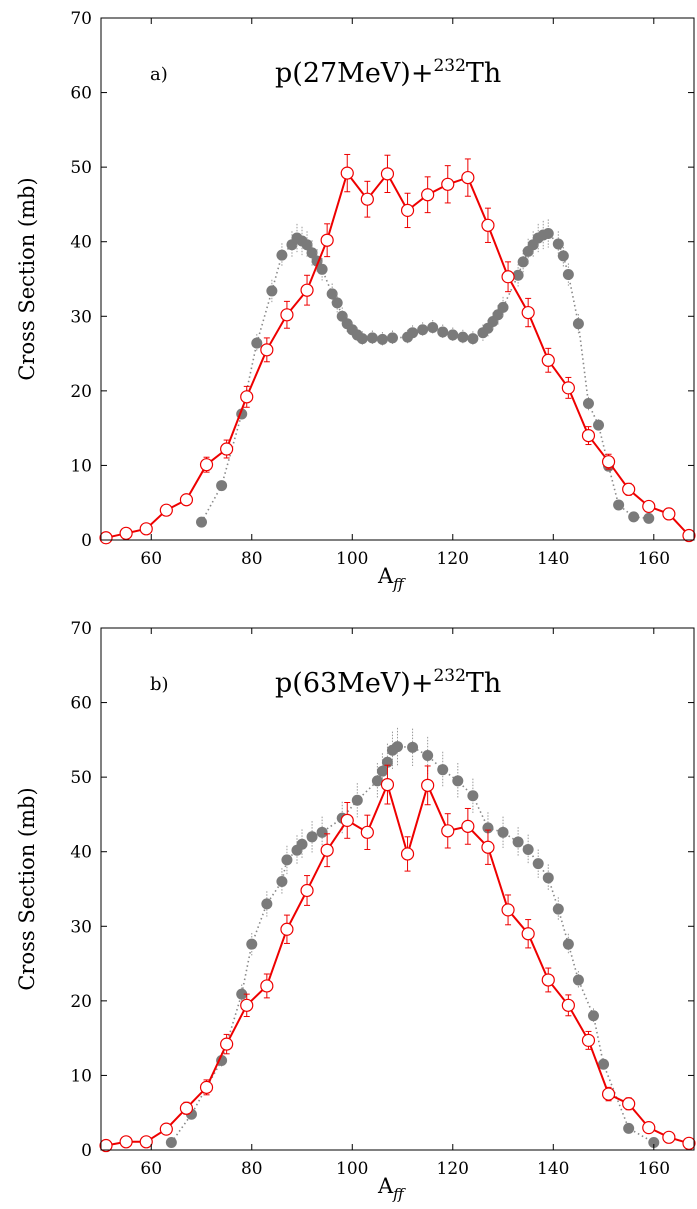 The height and width of the screenshot is (1209, 697). I want to click on x-axis-title: Aff, so click(391, 578).